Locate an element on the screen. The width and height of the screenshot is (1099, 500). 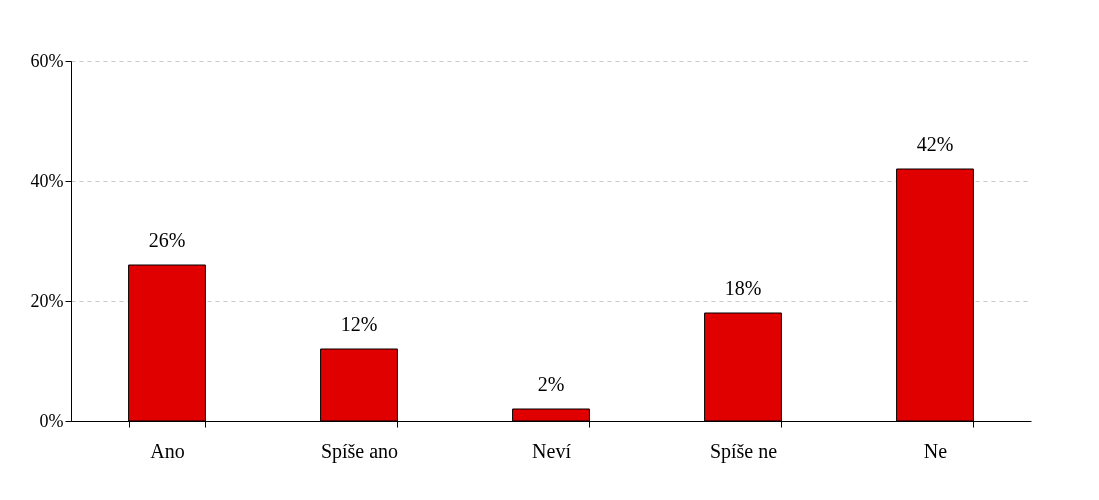
x-tick-label: Neví is located at coordinates (552, 450).